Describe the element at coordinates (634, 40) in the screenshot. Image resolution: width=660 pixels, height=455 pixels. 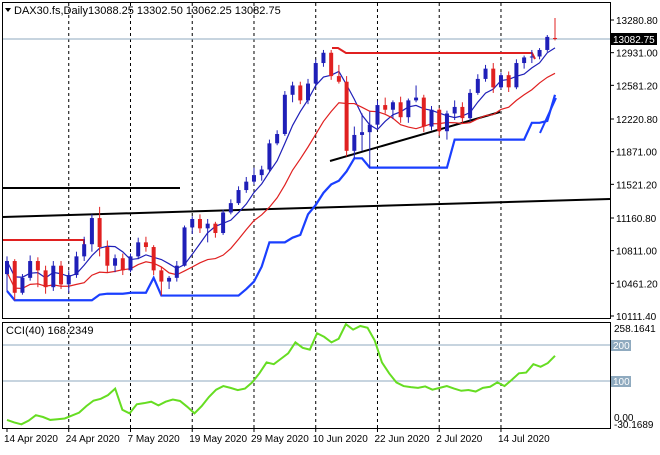
I see `current-price-value: 13082.75` at that location.